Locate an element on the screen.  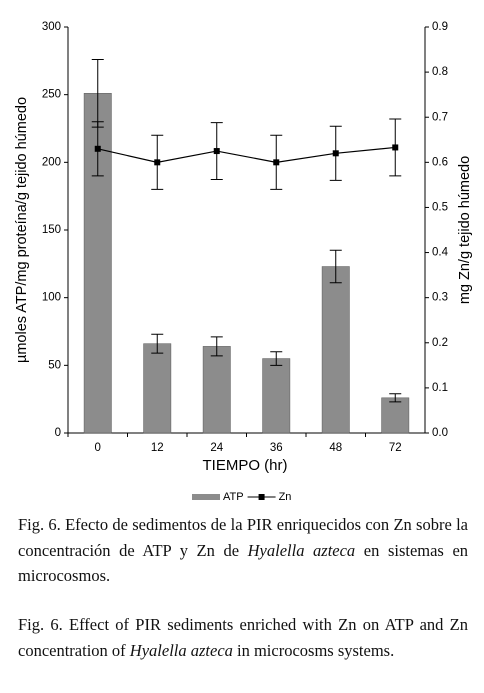
legend-label: Zn is located at coordinates (285, 497).